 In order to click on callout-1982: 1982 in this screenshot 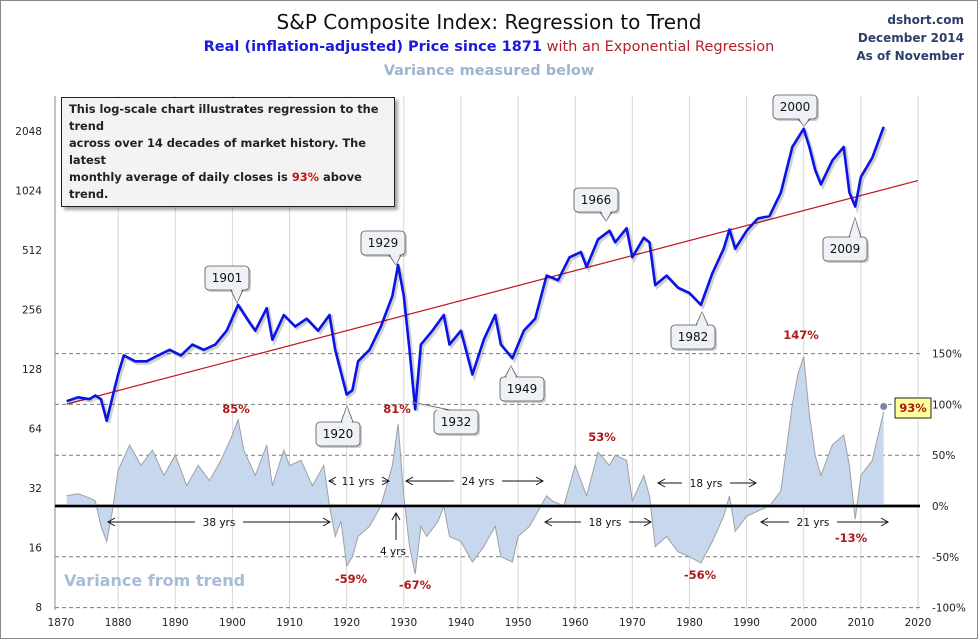, I will do `click(693, 331)`.